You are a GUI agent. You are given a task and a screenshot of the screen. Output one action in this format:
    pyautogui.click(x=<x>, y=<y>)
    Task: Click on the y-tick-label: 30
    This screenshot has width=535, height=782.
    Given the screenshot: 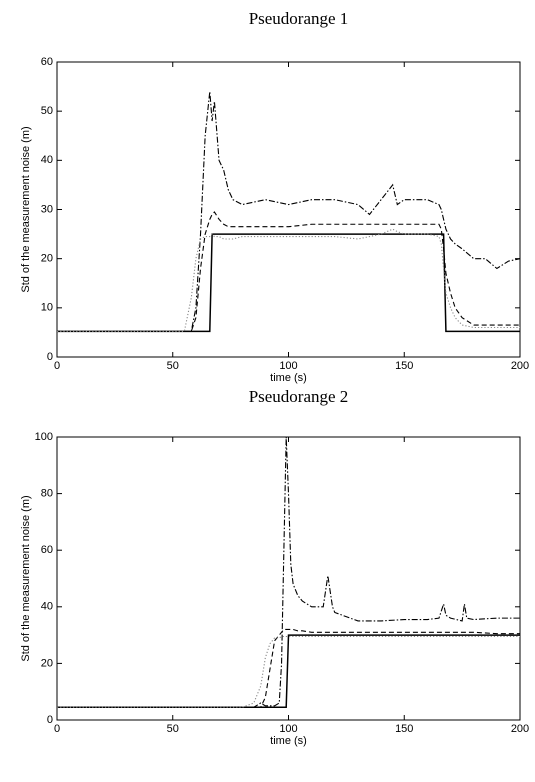 What is the action you would take?
    pyautogui.click(x=47, y=209)
    